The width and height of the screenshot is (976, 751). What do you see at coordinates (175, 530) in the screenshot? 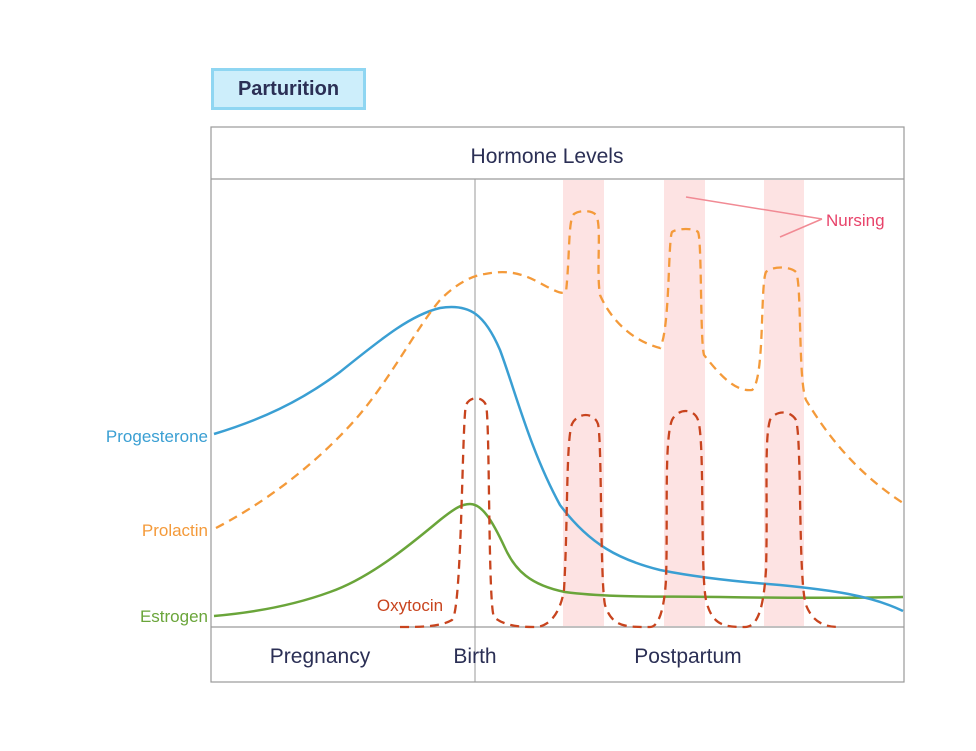
I see `prolactin-label: Prolactin` at bounding box center [175, 530].